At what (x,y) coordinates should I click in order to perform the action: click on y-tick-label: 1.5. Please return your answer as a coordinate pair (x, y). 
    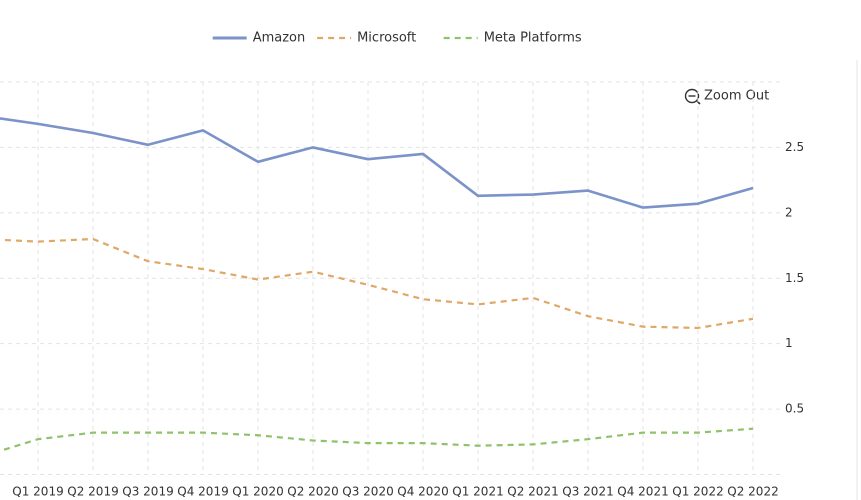
    Looking at the image, I should click on (794, 278).